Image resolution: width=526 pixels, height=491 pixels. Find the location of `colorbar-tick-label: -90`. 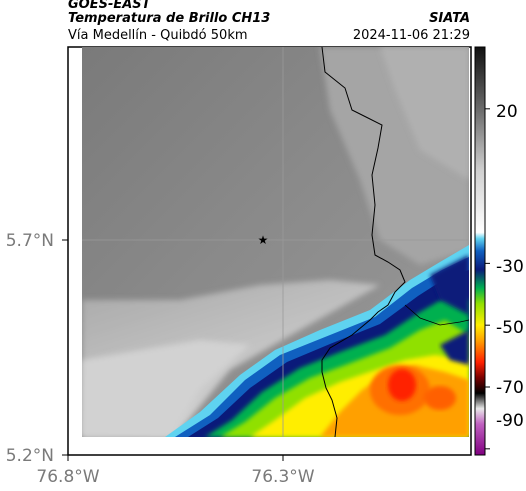

colorbar-tick-label: -90 is located at coordinates (510, 421).